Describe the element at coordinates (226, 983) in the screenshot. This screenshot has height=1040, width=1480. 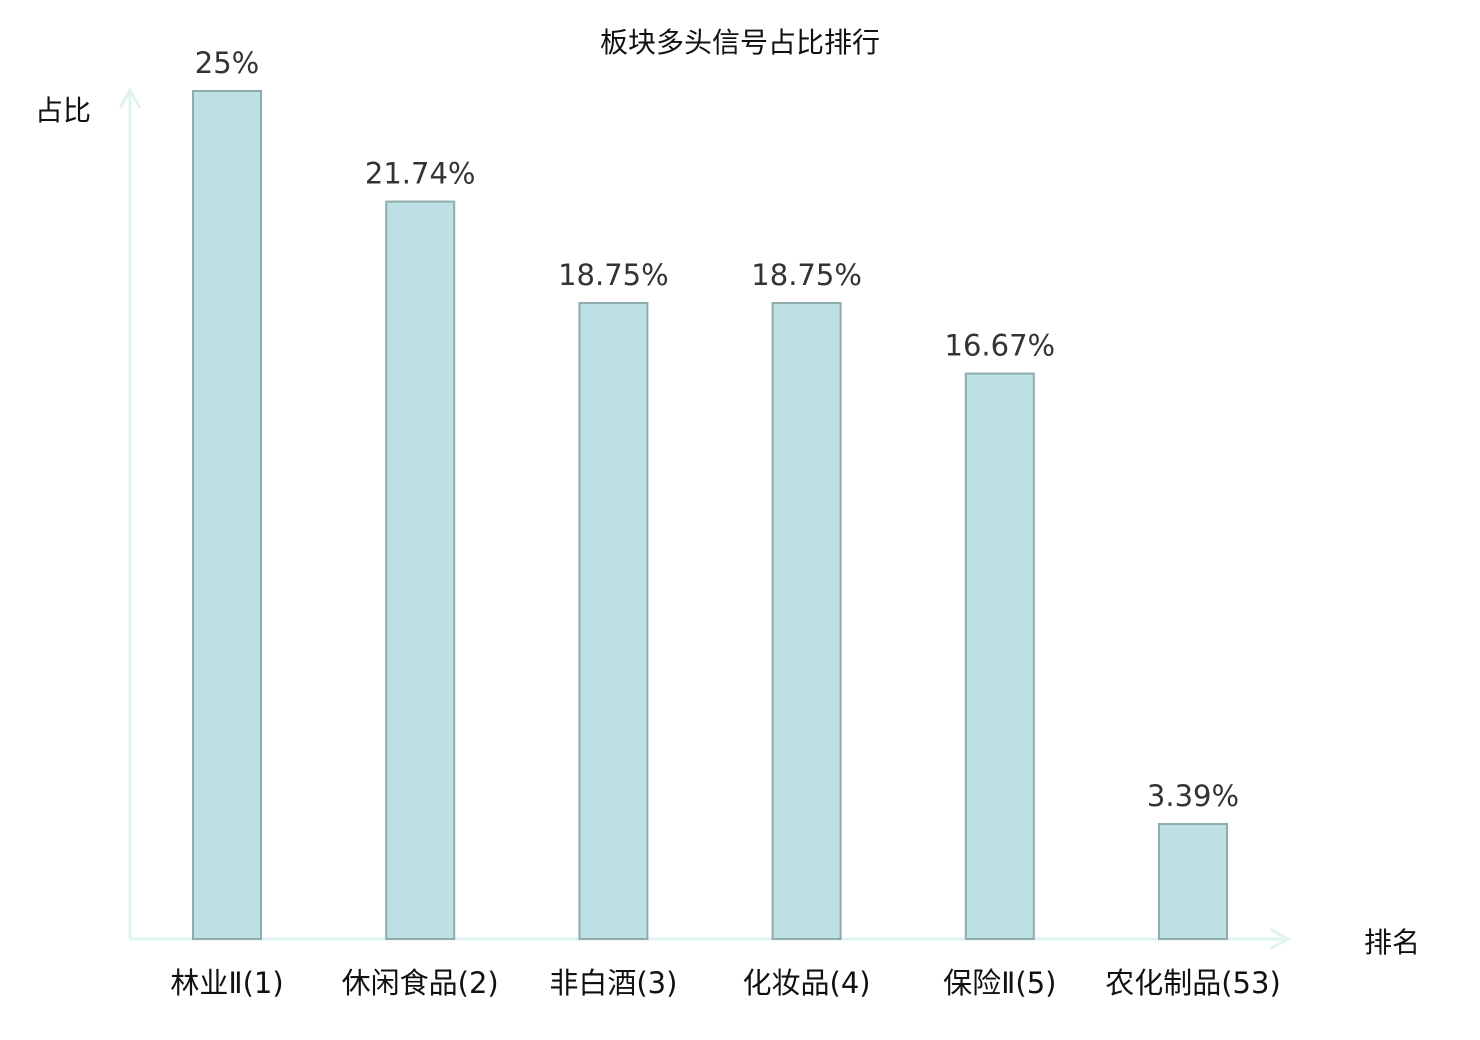
I see `x-tick-label: 林业Ⅱ(1)` at that location.